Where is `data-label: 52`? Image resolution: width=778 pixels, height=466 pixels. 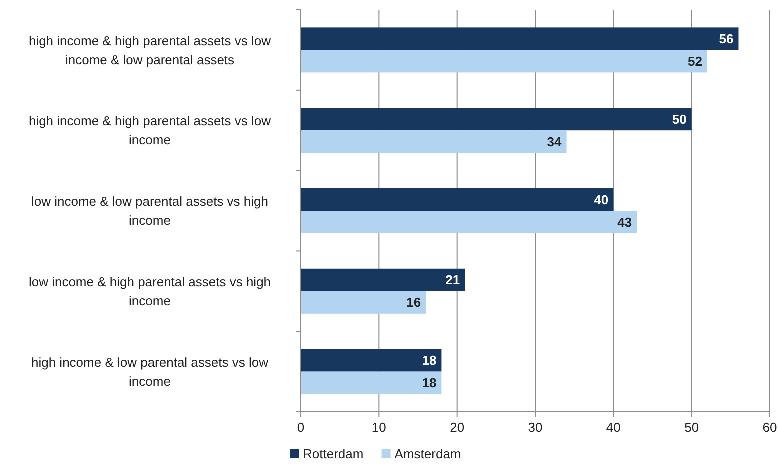 data-label: 52 is located at coordinates (695, 62).